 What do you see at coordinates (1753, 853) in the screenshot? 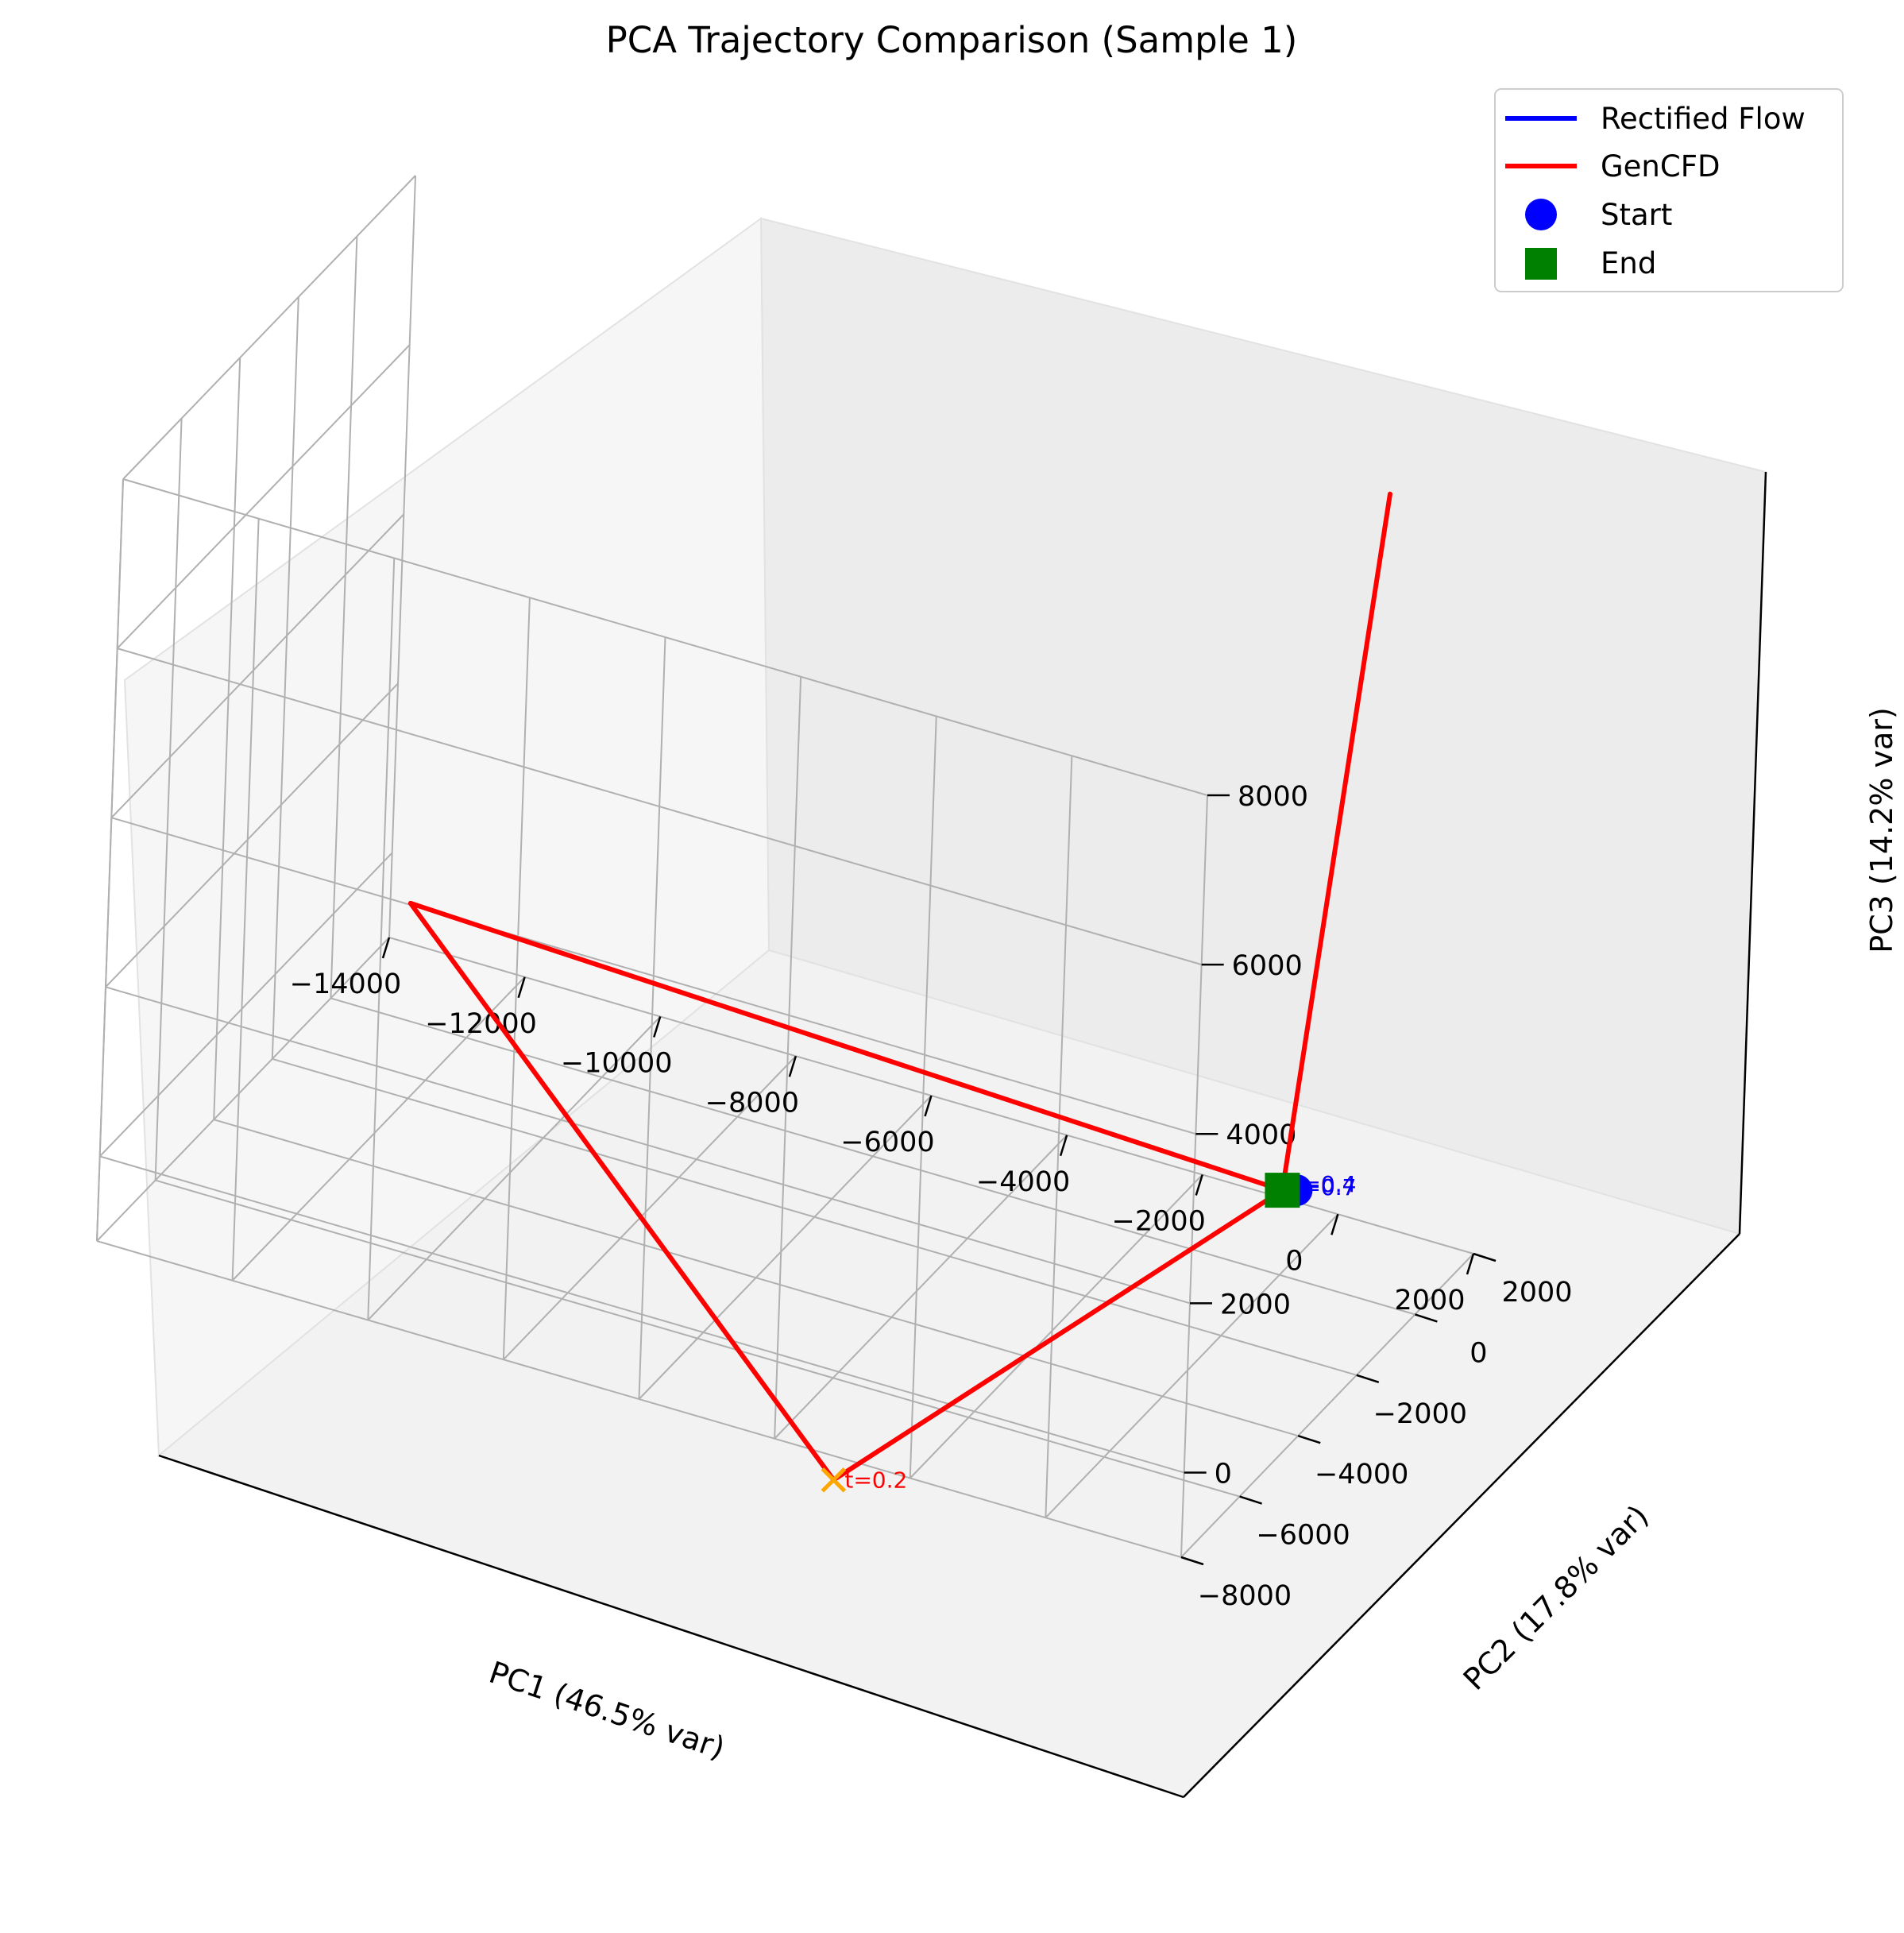
I see `z-axis-line` at bounding box center [1753, 853].